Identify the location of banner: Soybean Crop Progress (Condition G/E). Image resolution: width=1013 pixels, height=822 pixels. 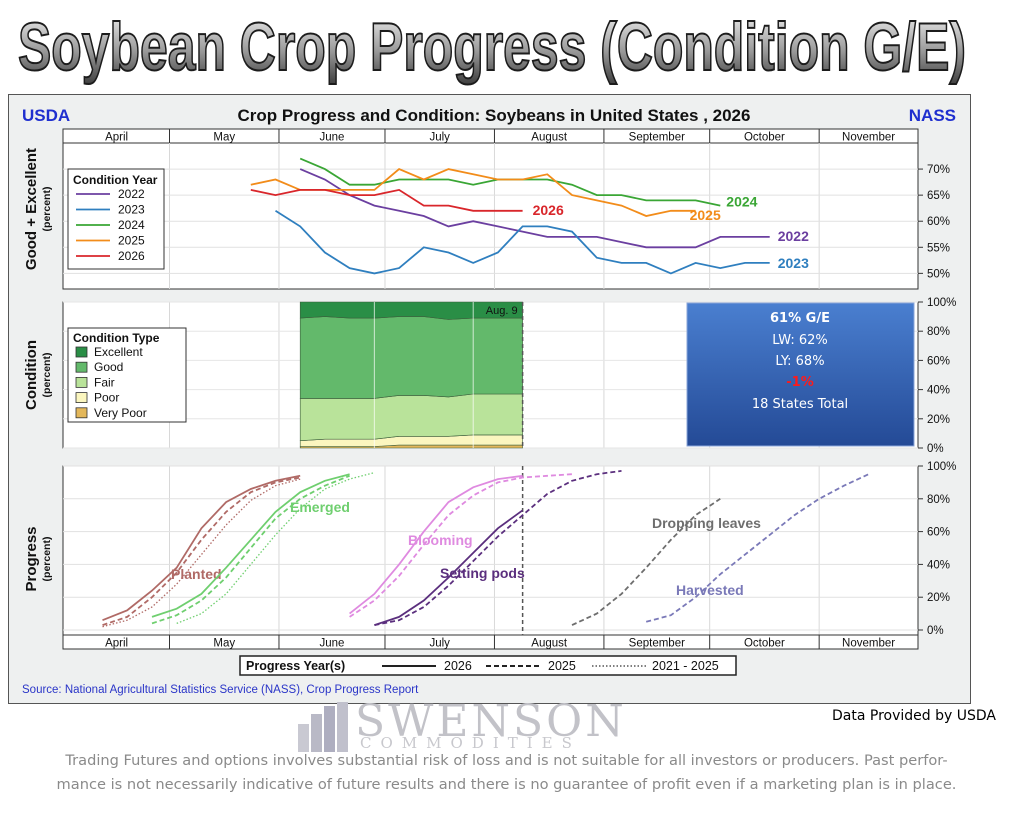
(492, 47).